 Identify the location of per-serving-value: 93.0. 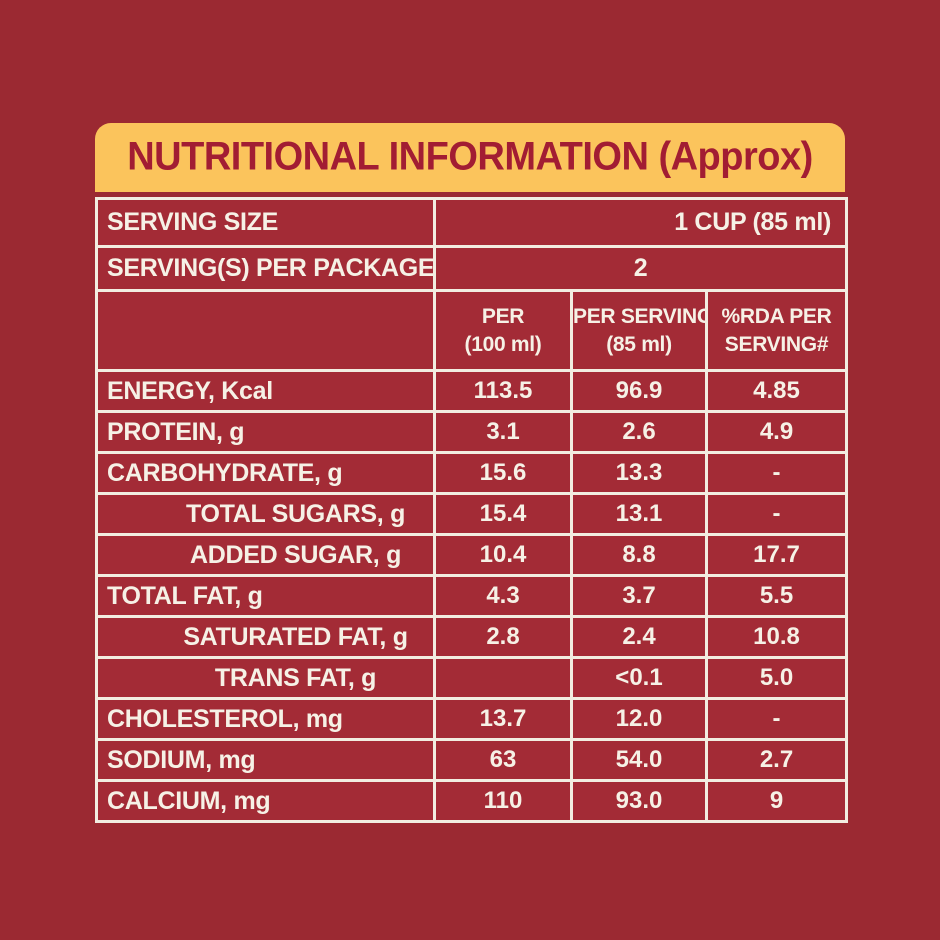
(639, 801).